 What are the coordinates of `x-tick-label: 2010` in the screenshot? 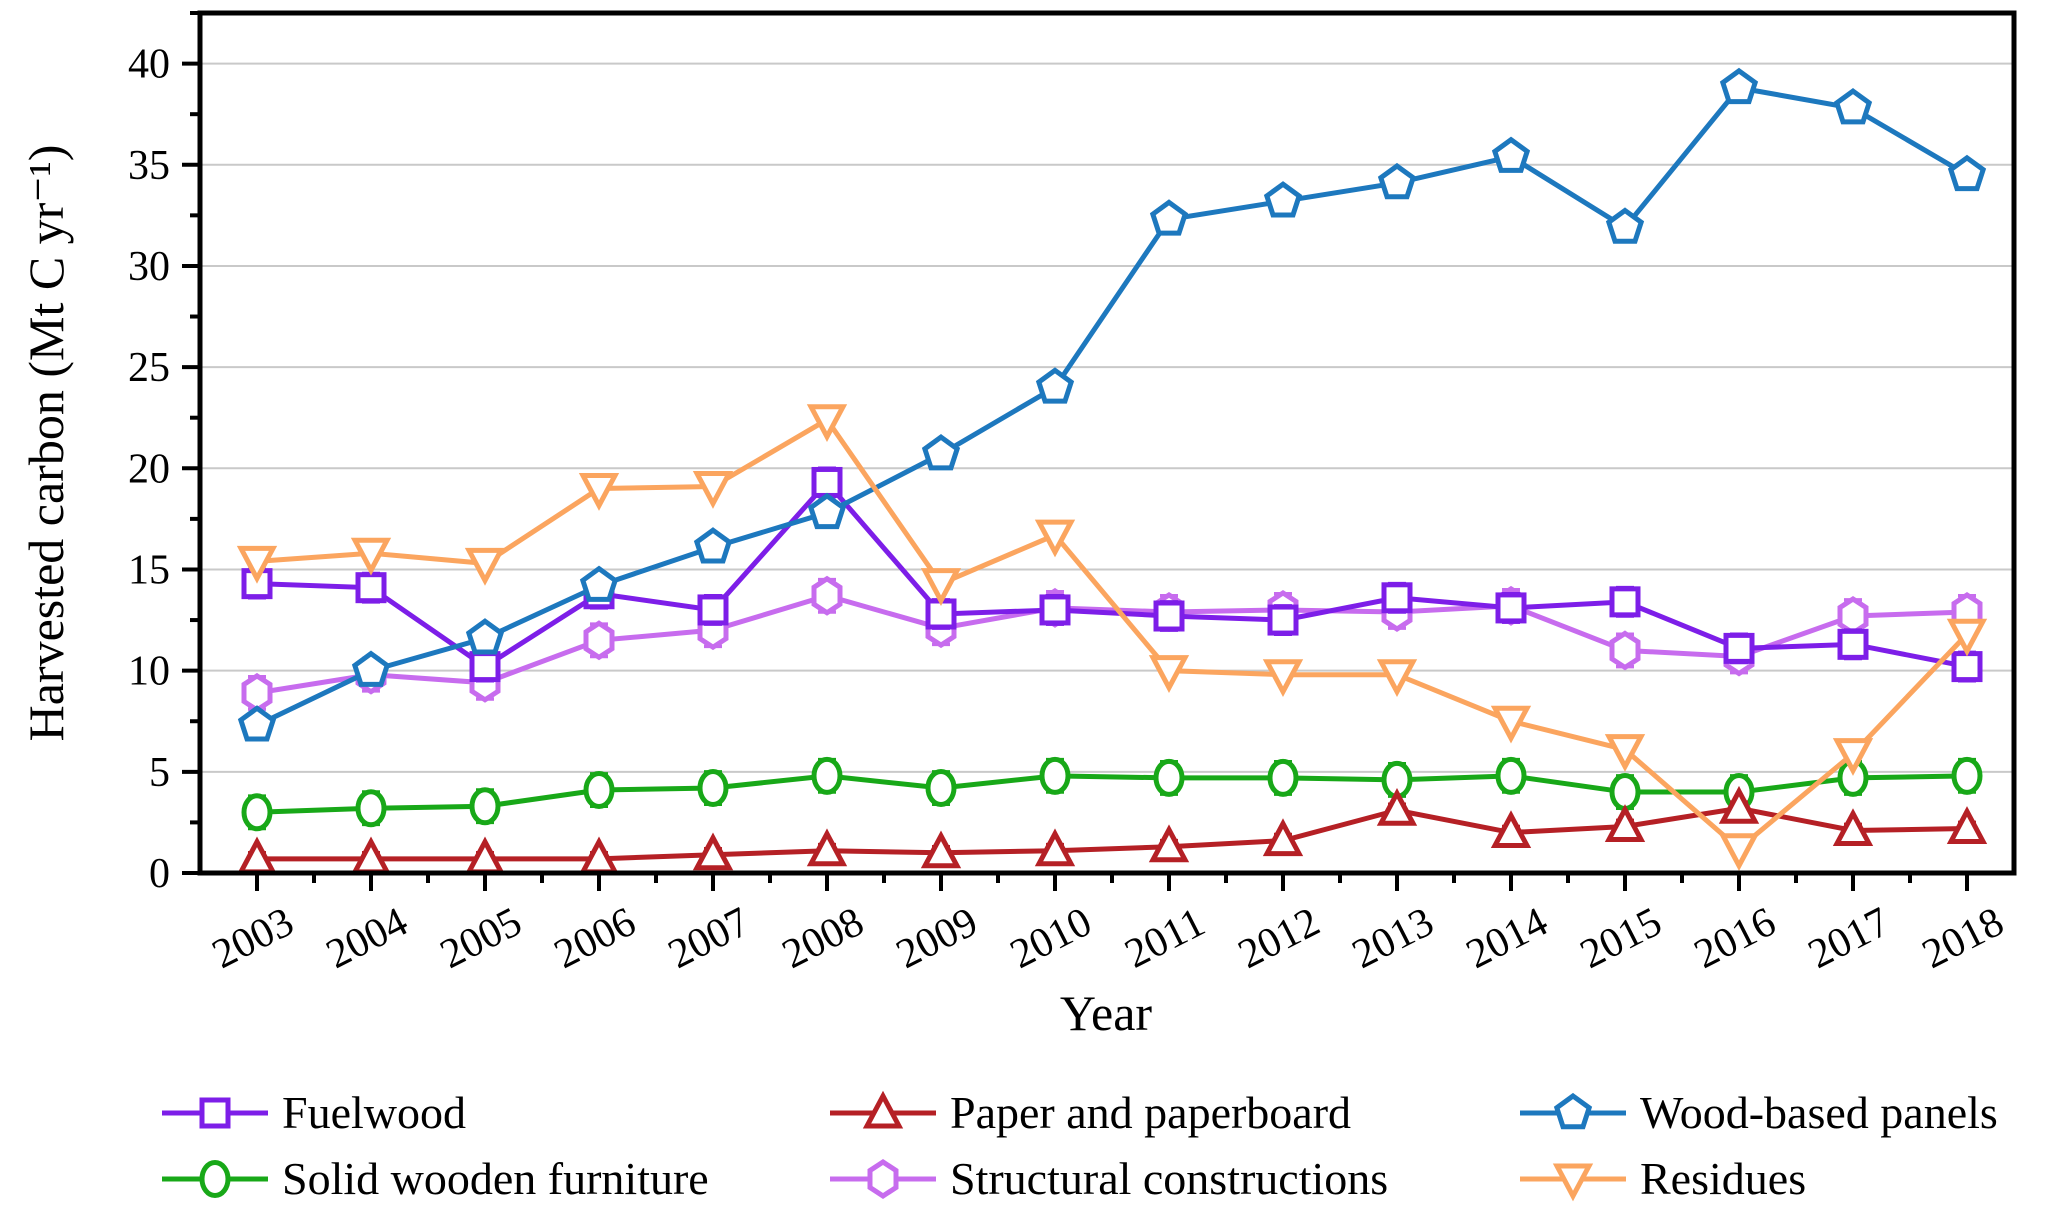 It's located at (1051, 938).